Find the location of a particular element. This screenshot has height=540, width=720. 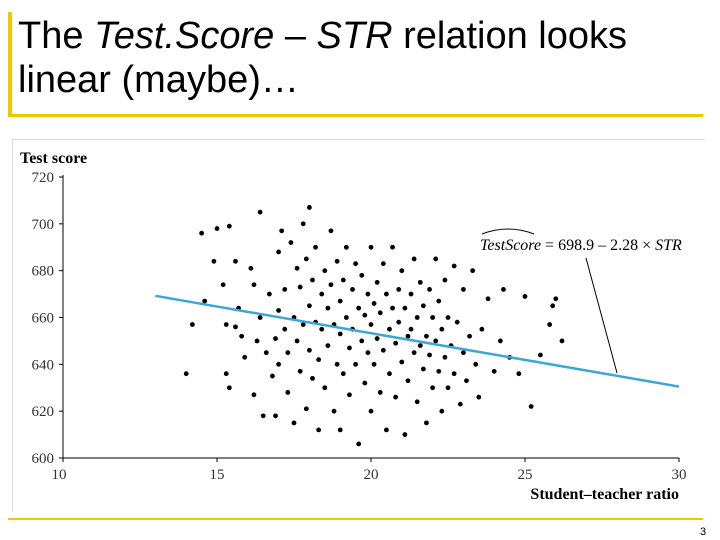

regression-line is located at coordinates (417, 341).